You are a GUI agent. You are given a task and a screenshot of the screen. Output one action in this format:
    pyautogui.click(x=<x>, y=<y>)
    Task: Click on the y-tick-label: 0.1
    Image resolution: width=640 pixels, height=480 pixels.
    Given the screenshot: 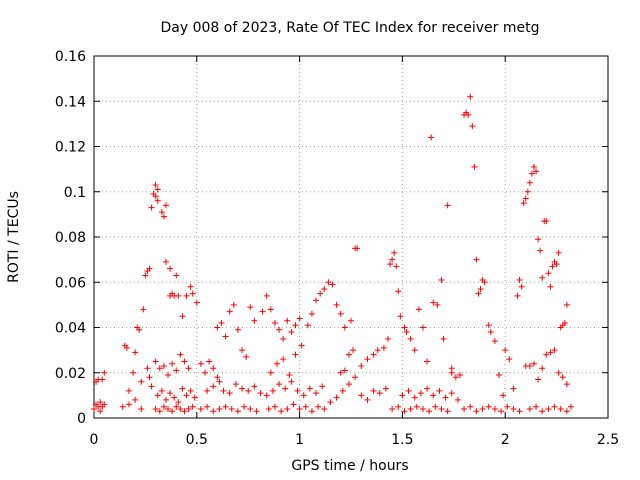 What is the action you would take?
    pyautogui.click(x=75, y=193)
    